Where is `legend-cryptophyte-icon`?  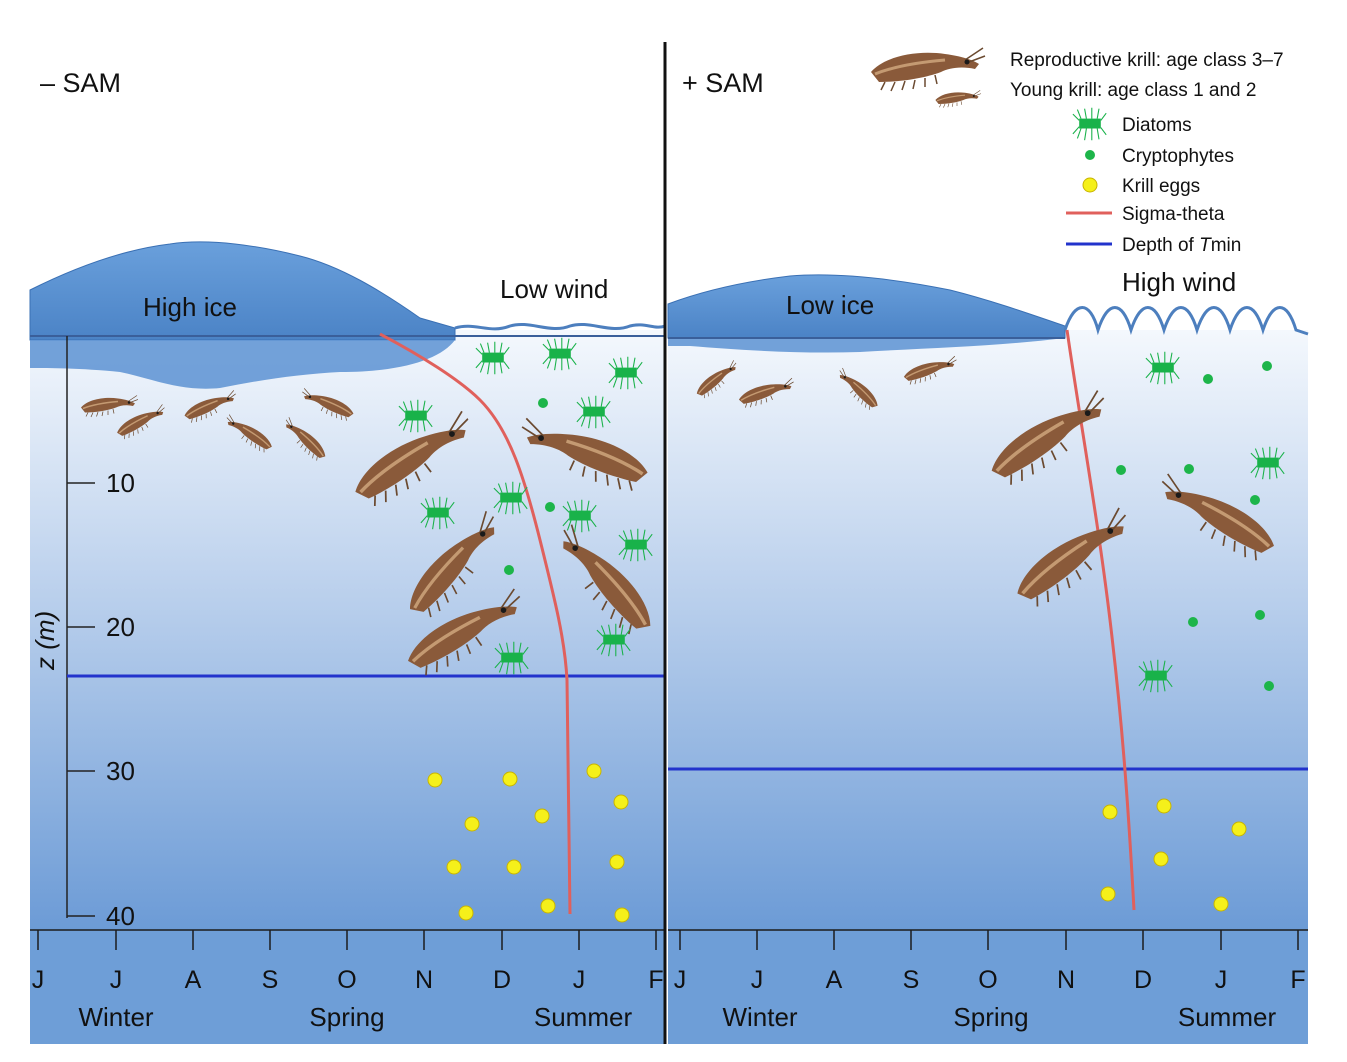 legend-cryptophyte-icon is located at coordinates (1090, 155).